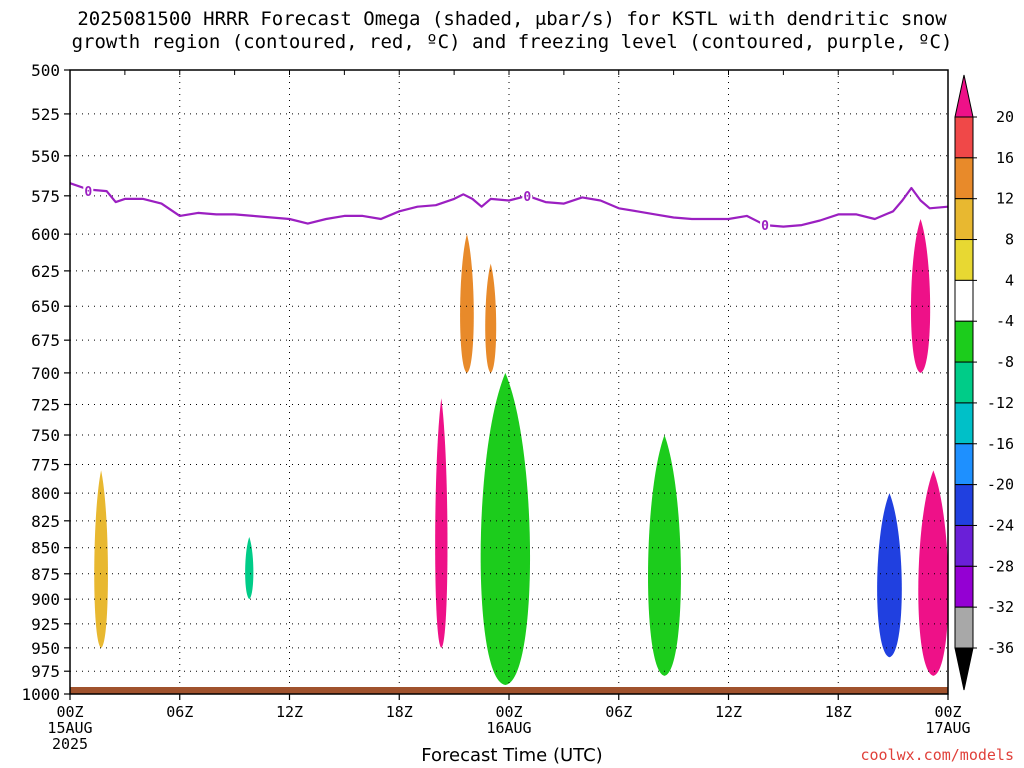 This screenshot has width=1024, height=768. Describe the element at coordinates (45, 306) in the screenshot. I see `y-tick-label: 650` at that location.